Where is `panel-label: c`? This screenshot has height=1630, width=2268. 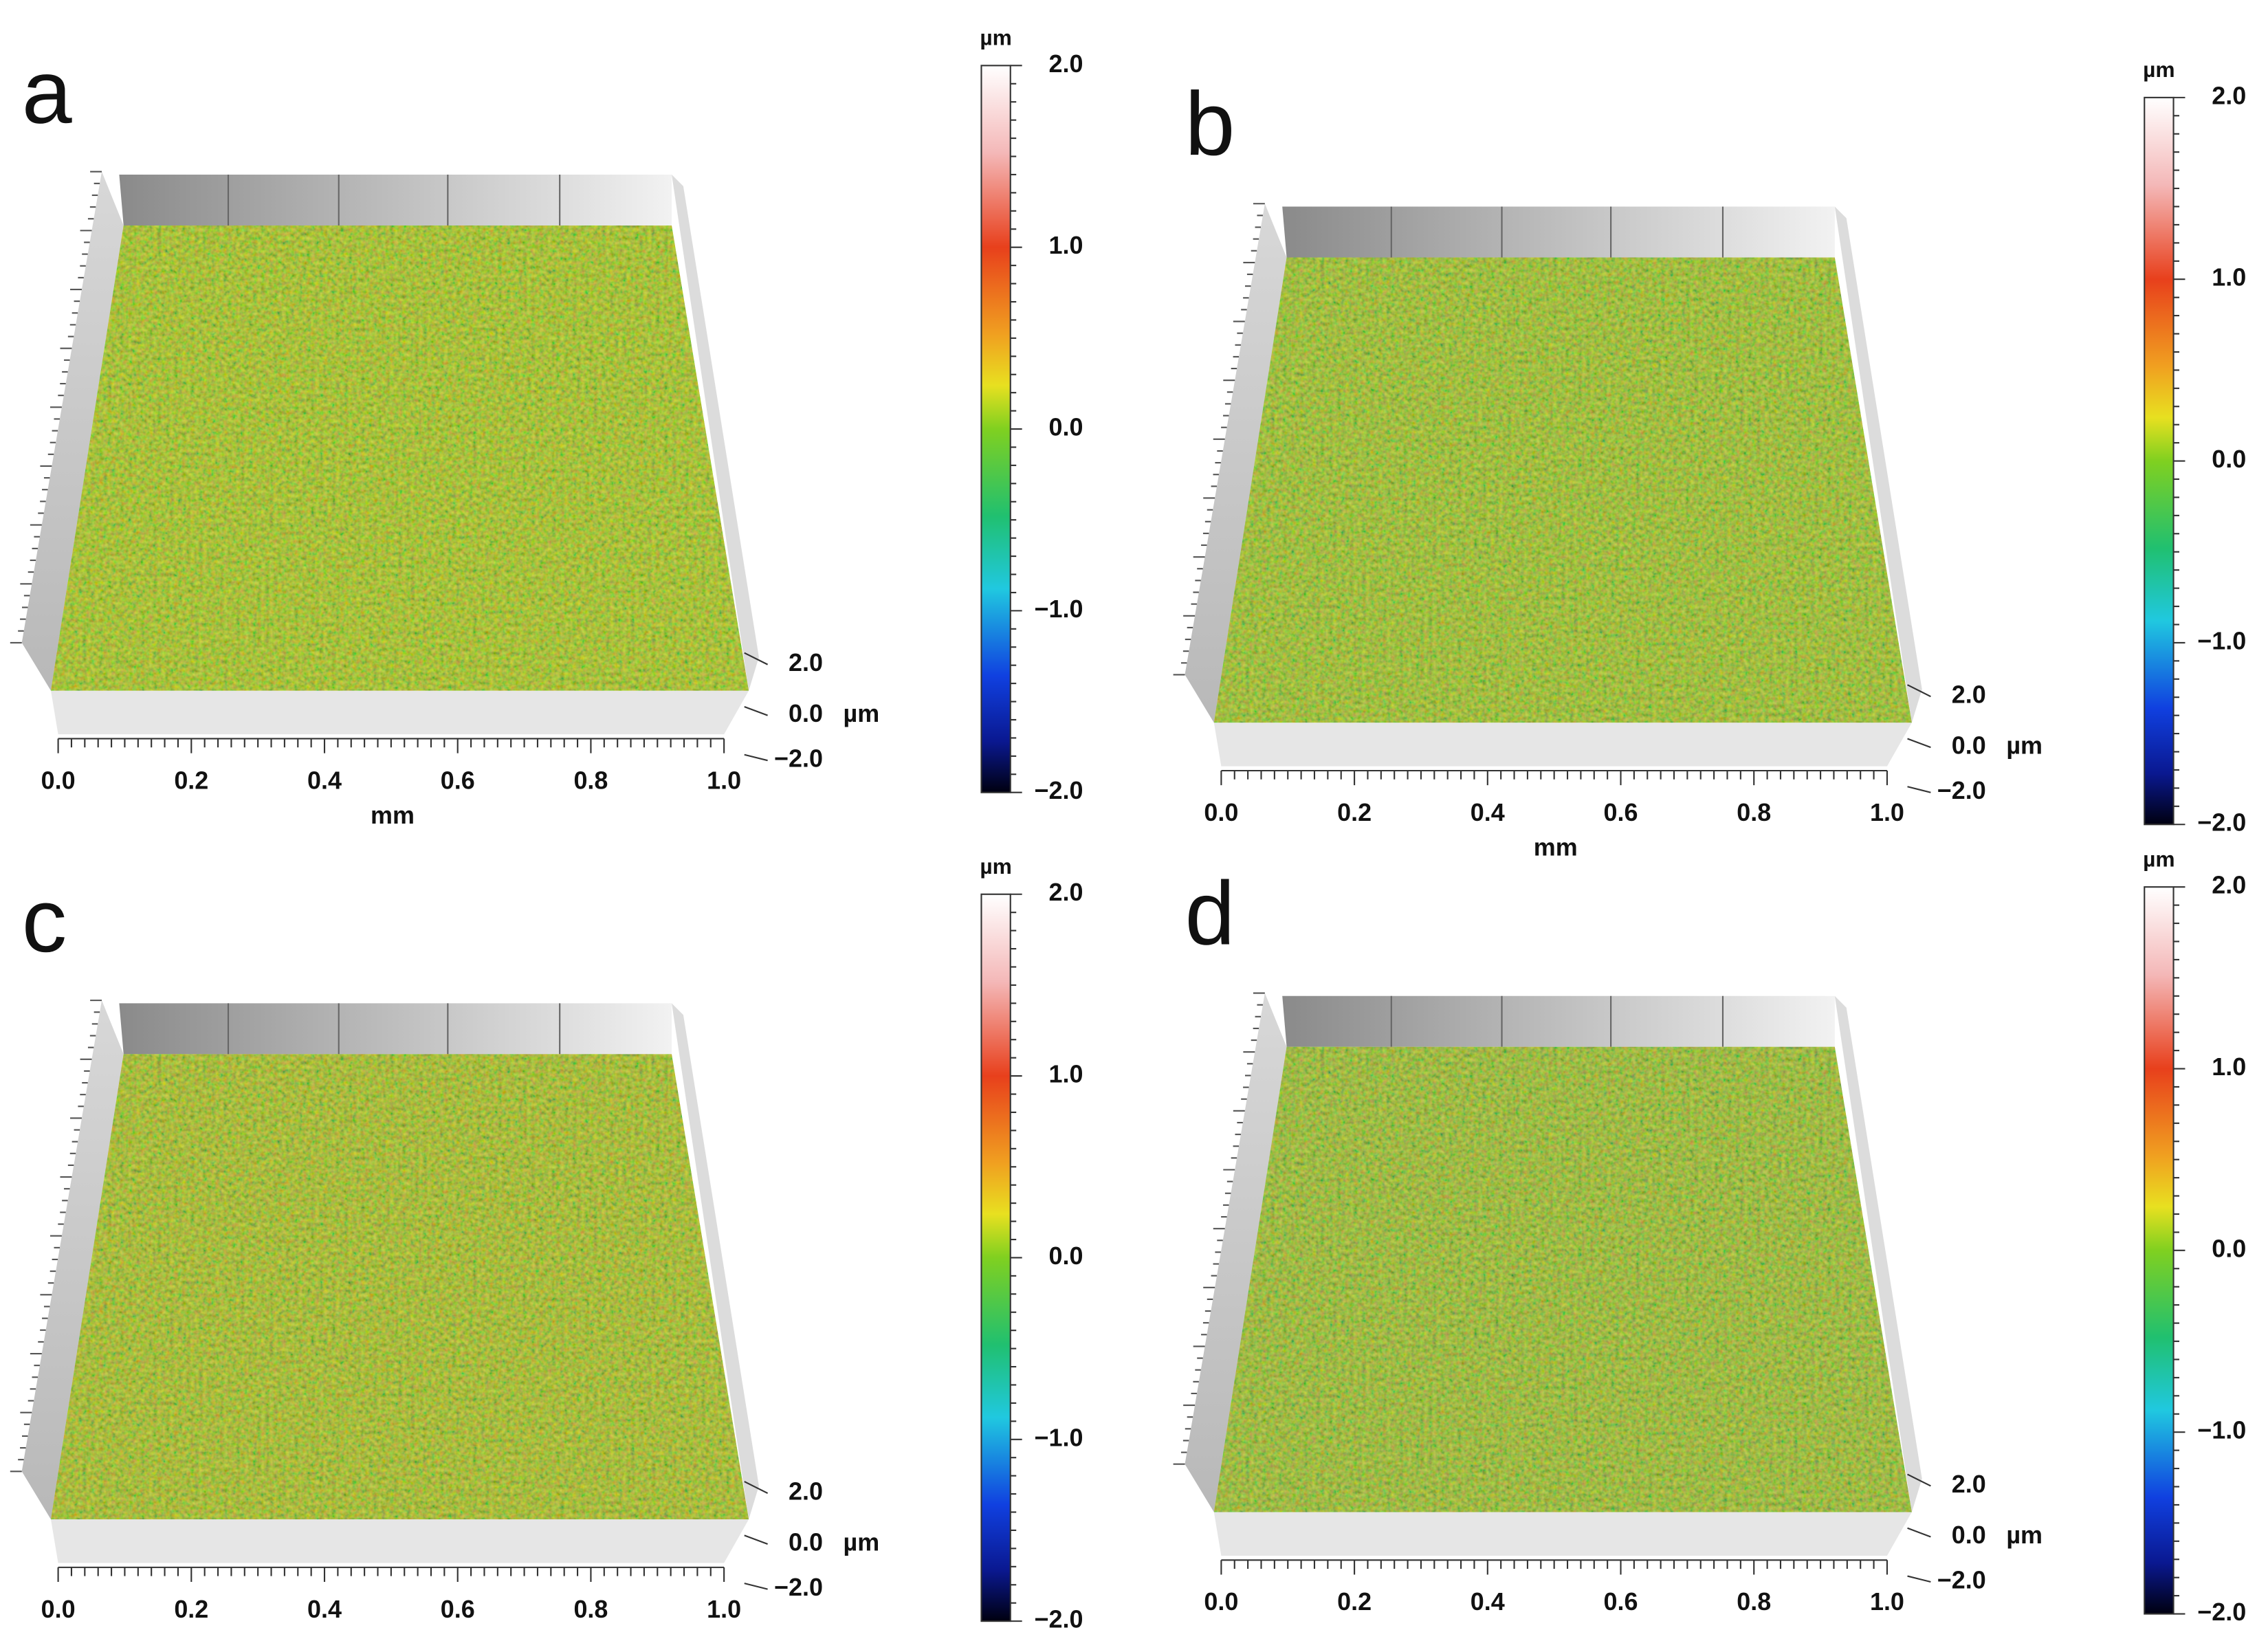 panel-label: c is located at coordinates (45, 921).